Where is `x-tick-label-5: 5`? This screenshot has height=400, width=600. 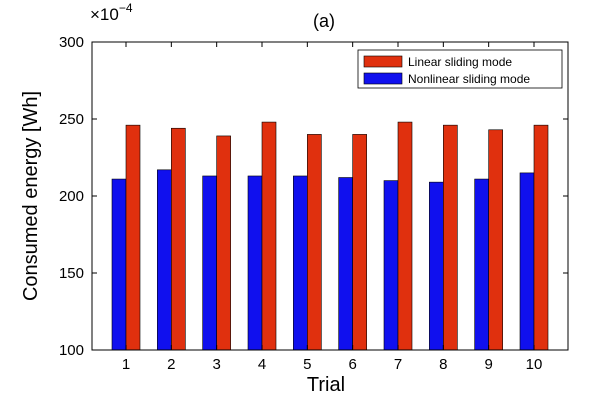
x-tick-label-5: 5 is located at coordinates (307, 364).